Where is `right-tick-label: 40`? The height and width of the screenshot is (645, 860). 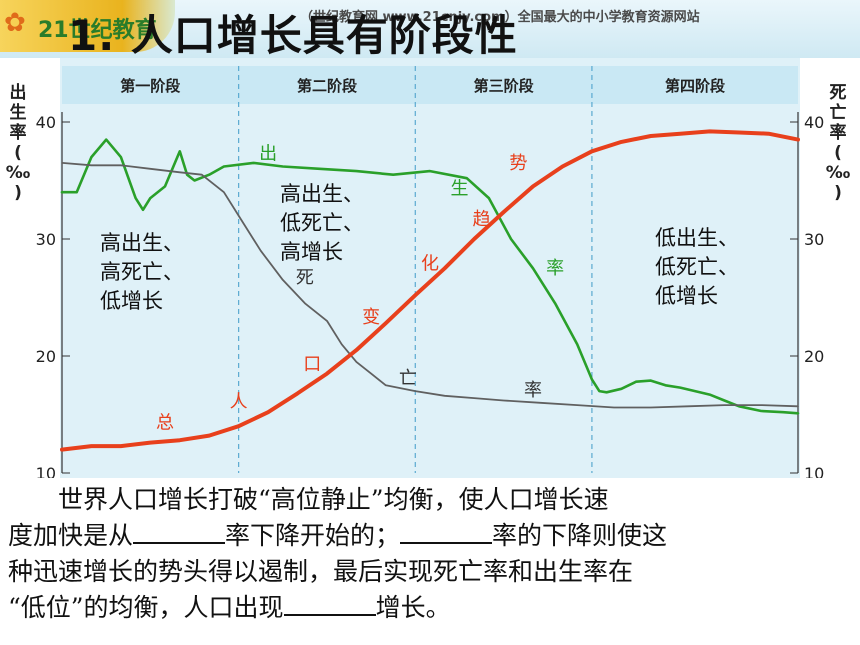 right-tick-label: 40 is located at coordinates (814, 122).